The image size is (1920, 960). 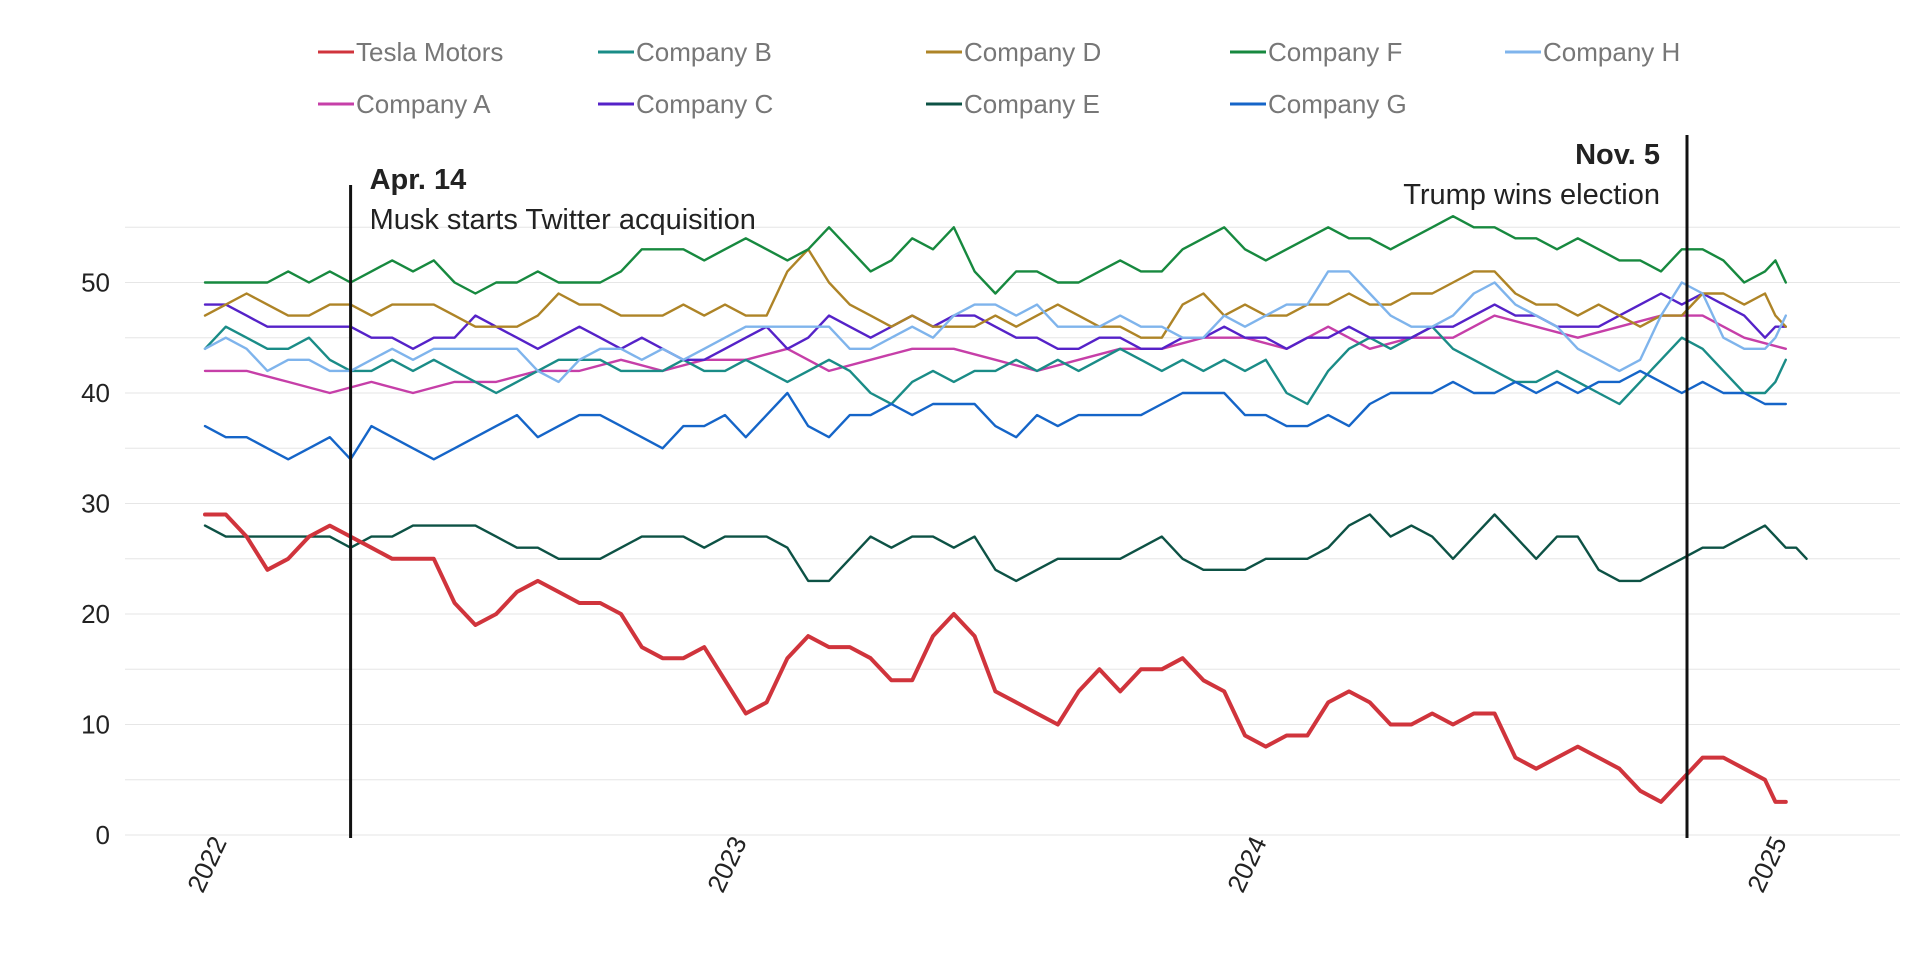 What do you see at coordinates (95, 504) in the screenshot?
I see `y-tick-label: 30` at bounding box center [95, 504].